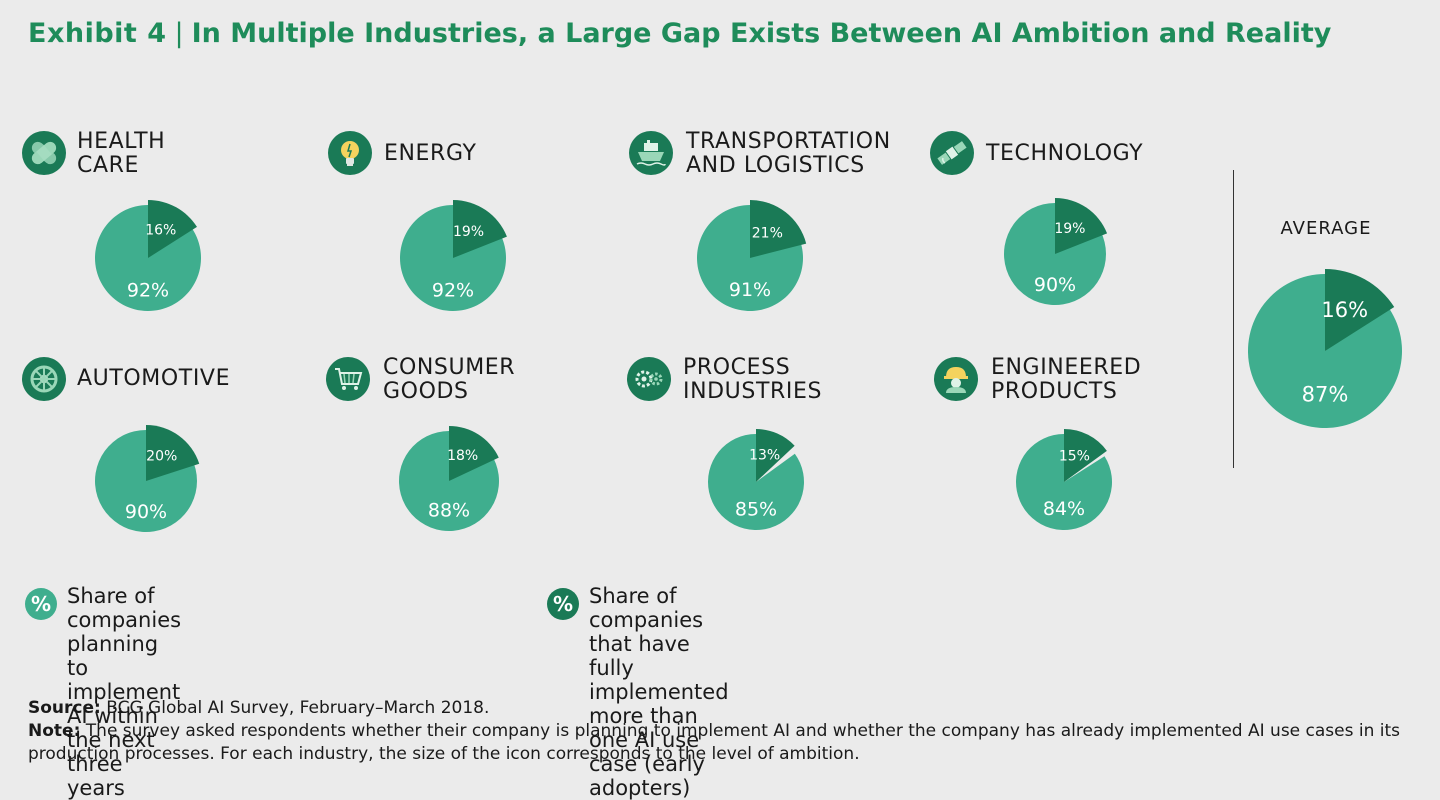  What do you see at coordinates (426, 391) in the screenshot?
I see `industry-label-line: GOODS` at bounding box center [426, 391].